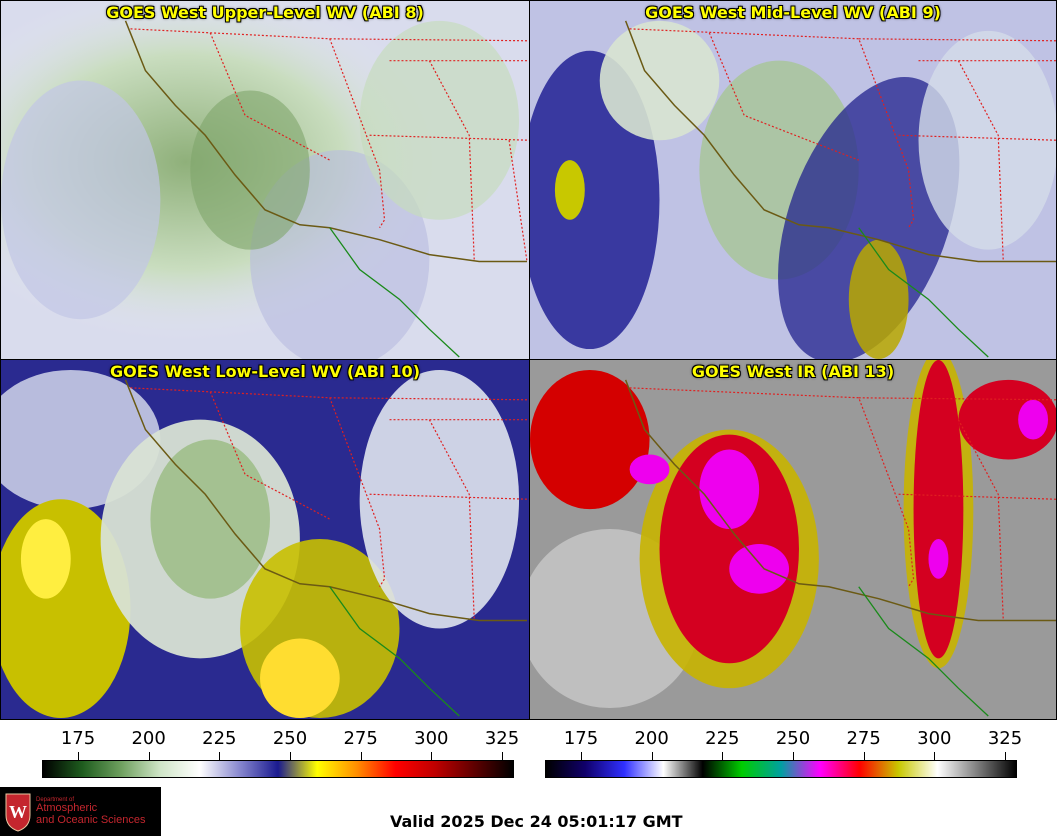 The height and width of the screenshot is (836, 1057). What do you see at coordinates (781, 769) in the screenshot?
I see `ir-colorbar` at bounding box center [781, 769].